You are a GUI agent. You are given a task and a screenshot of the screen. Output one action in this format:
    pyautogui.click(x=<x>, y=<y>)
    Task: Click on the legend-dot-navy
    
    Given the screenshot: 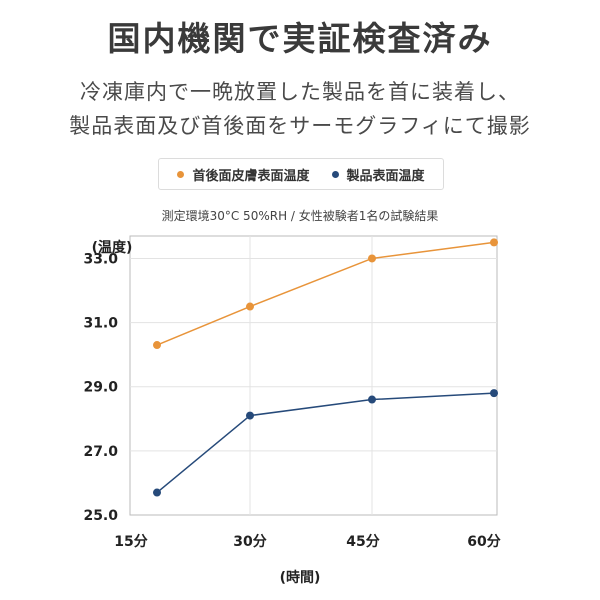 What is the action you would take?
    pyautogui.click(x=335, y=174)
    